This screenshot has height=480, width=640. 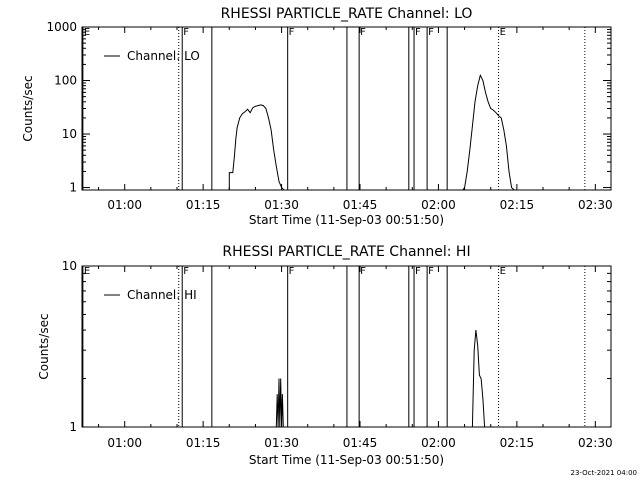 I want to click on legend-entry: Channel: LO, so click(x=163, y=56).